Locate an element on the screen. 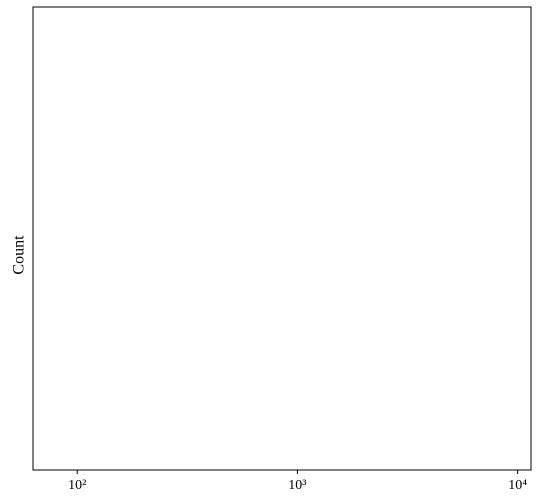 This screenshot has height=500, width=543. y-axis-label: Count is located at coordinates (19, 255).